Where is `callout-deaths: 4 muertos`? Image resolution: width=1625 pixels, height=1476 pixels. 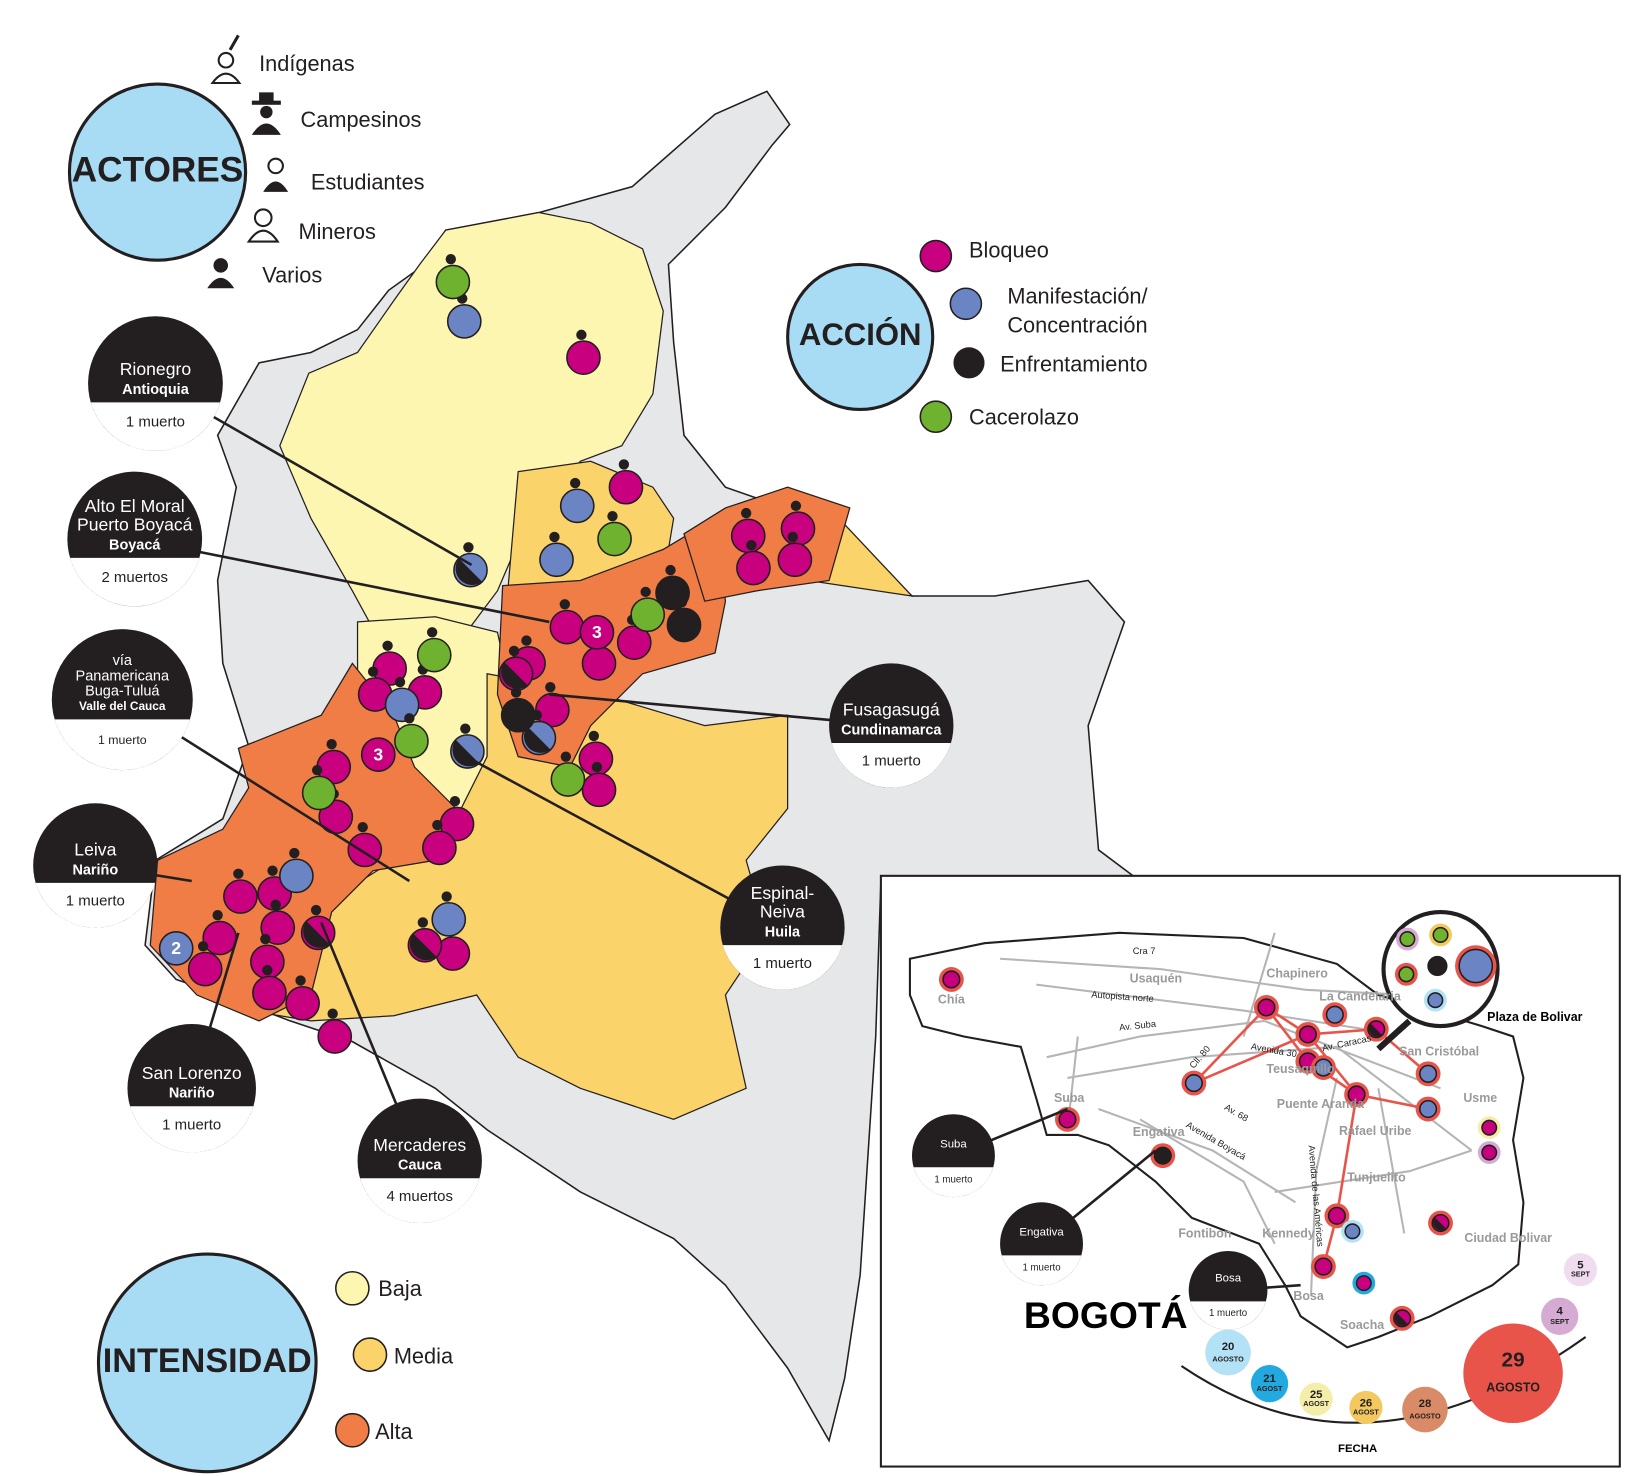 callout-deaths: 4 muertos is located at coordinates (419, 1196).